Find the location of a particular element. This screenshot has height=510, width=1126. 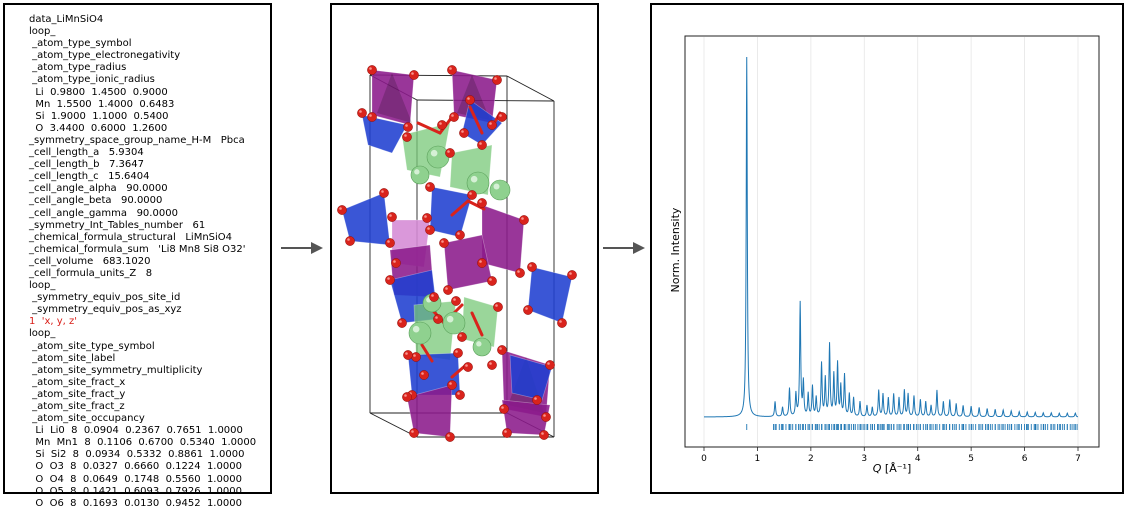

polyhedron-shade is located at coordinates (394, 98).